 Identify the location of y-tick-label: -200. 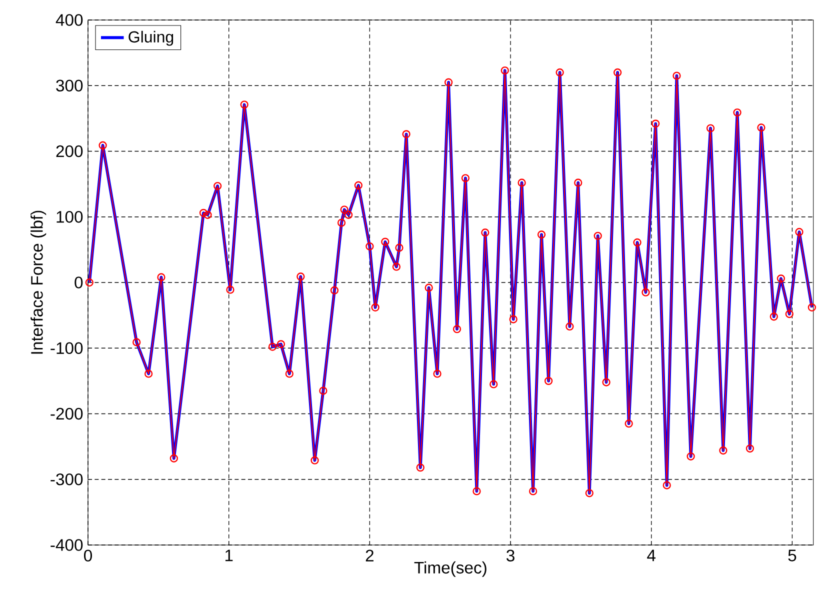
(66, 414).